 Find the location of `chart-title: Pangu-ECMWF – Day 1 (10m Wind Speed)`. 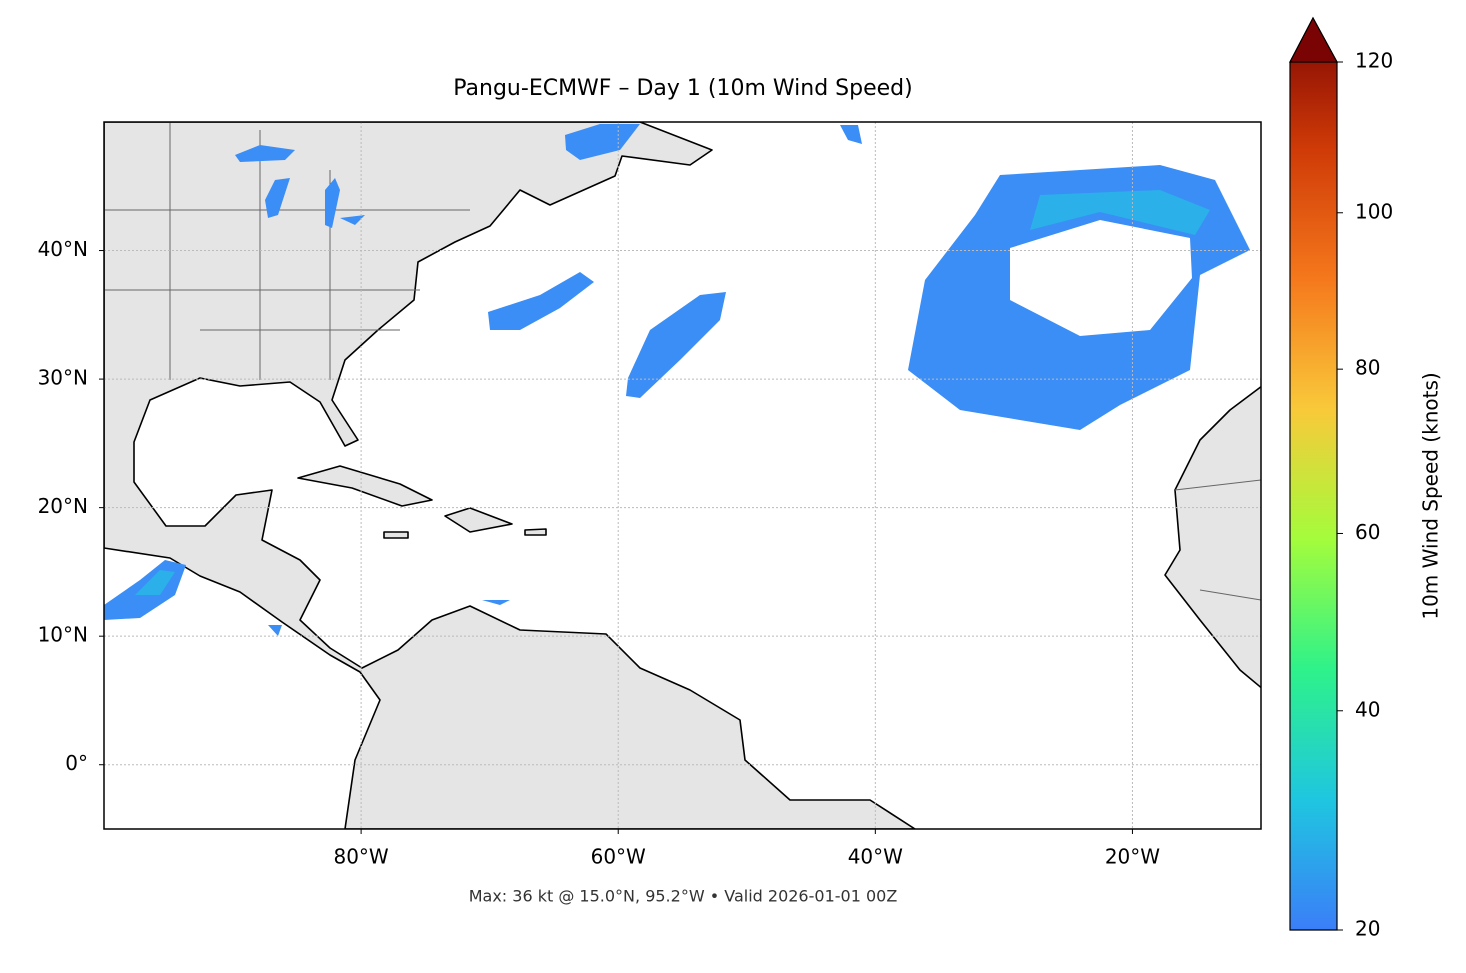

chart-title: Pangu-ECMWF – Day 1 (10m Wind Speed) is located at coordinates (682, 88).